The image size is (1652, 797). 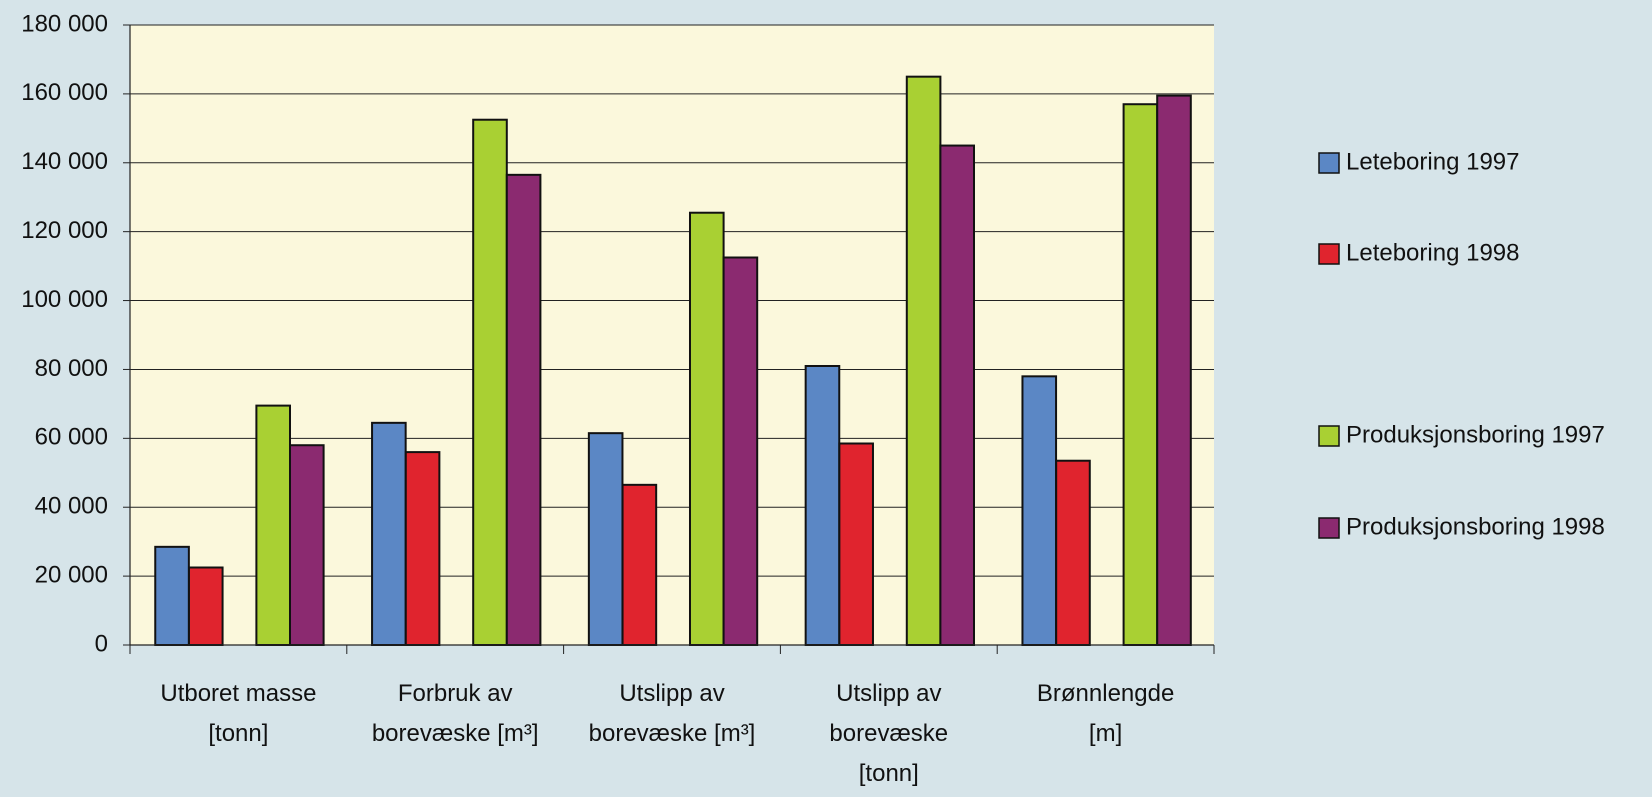 What do you see at coordinates (71, 574) in the screenshot?
I see `y-tick-label: 20 000` at bounding box center [71, 574].